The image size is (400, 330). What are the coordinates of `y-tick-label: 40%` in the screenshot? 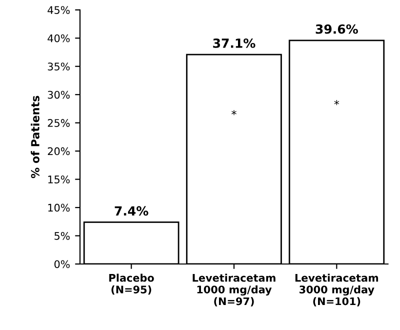 It's located at (59, 38).